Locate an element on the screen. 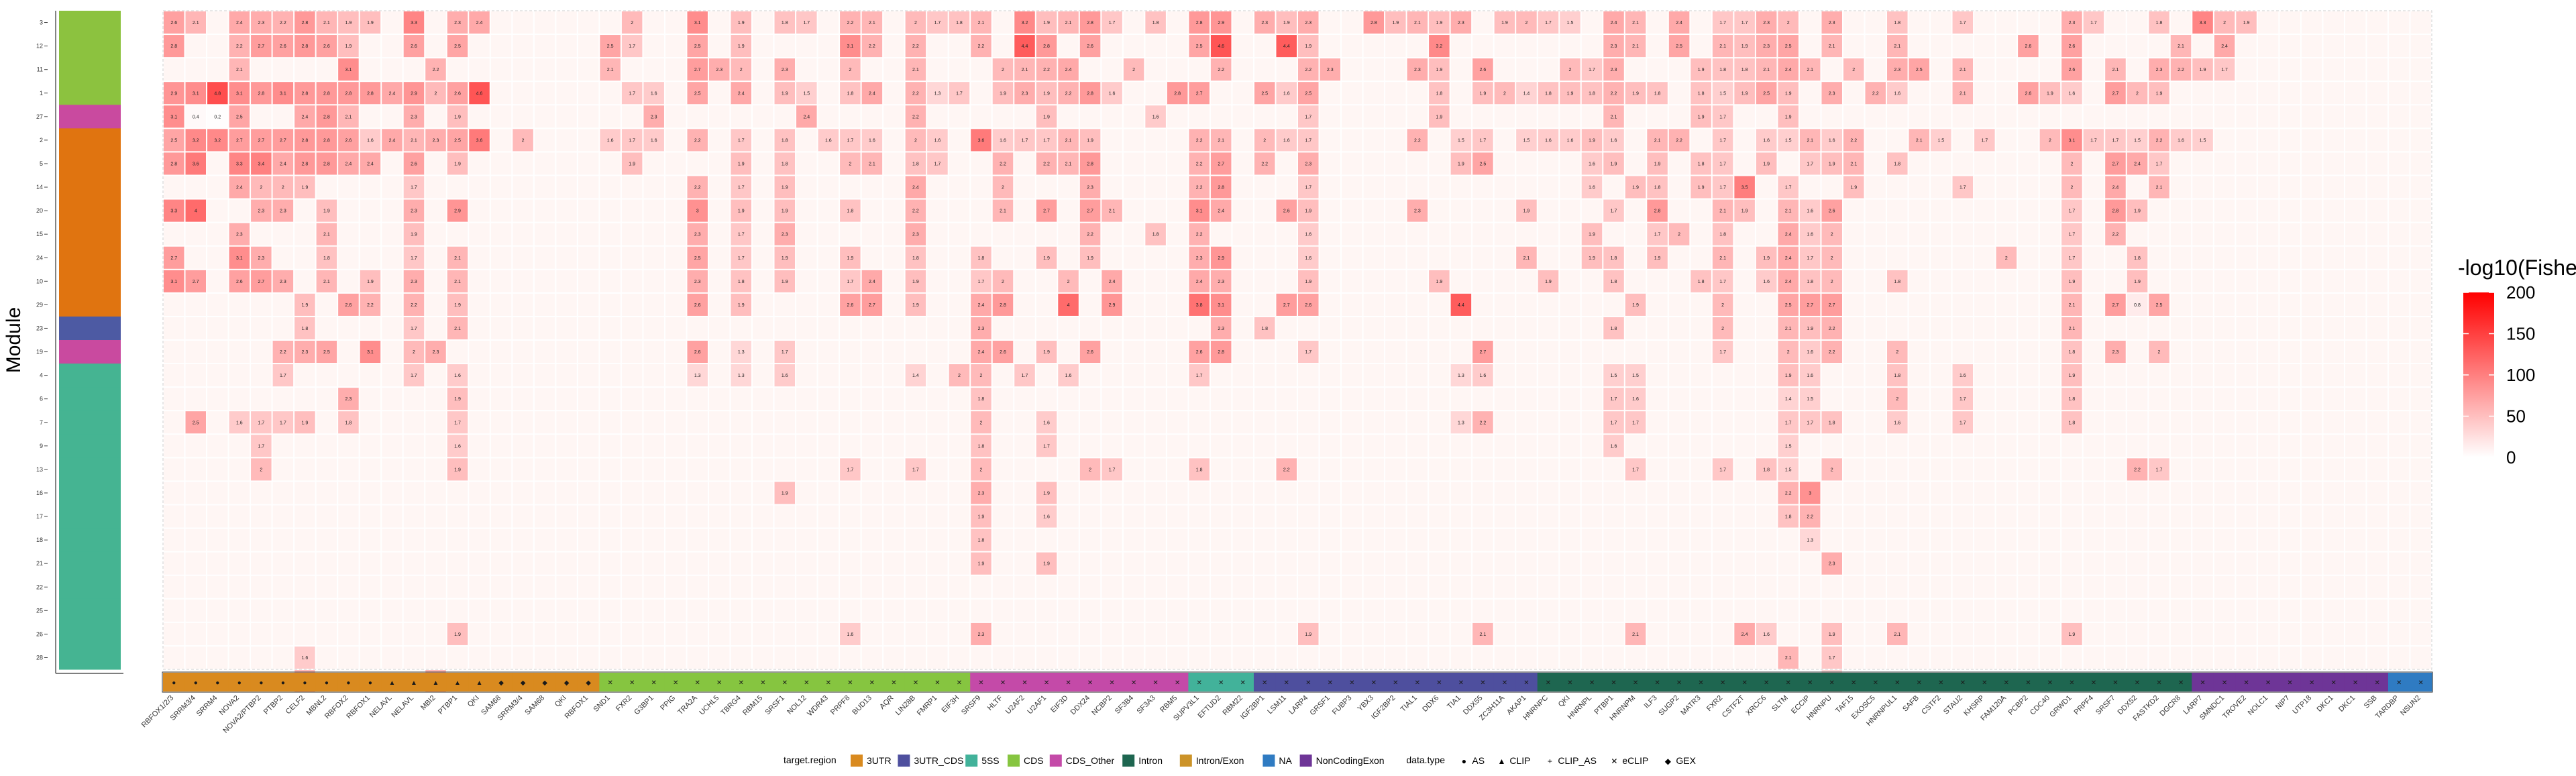 This screenshot has height=776, width=2576. heatmap-cell-label: 2.1 is located at coordinates (1635, 23).